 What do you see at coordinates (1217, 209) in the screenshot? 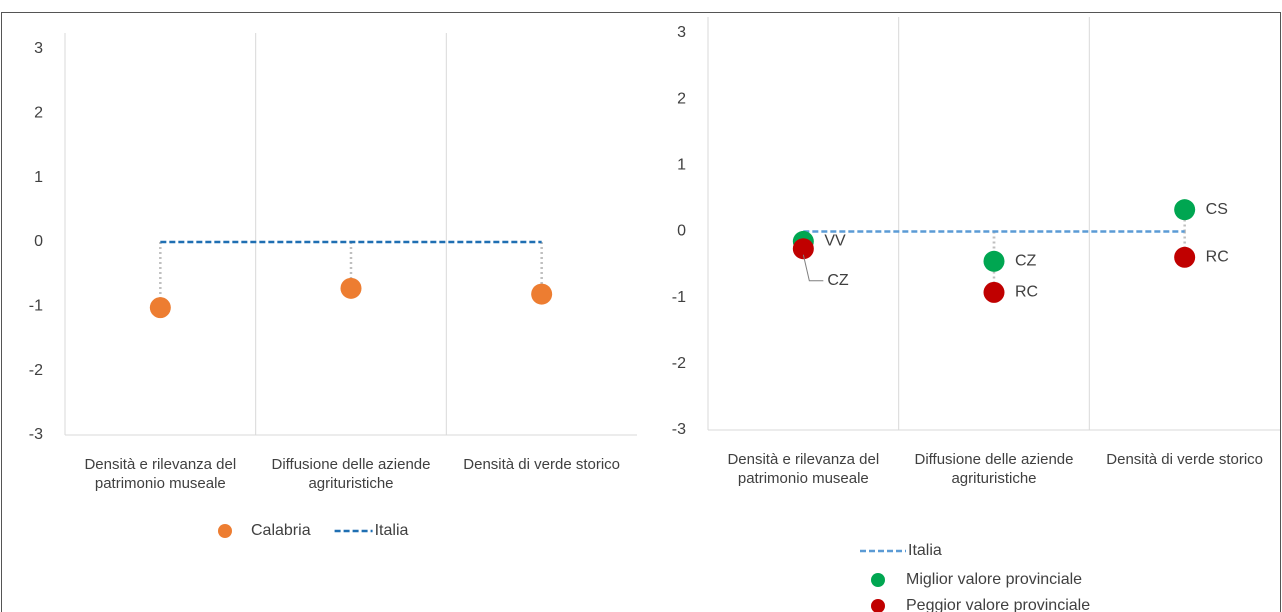
I see `point-label: CS` at bounding box center [1217, 209].